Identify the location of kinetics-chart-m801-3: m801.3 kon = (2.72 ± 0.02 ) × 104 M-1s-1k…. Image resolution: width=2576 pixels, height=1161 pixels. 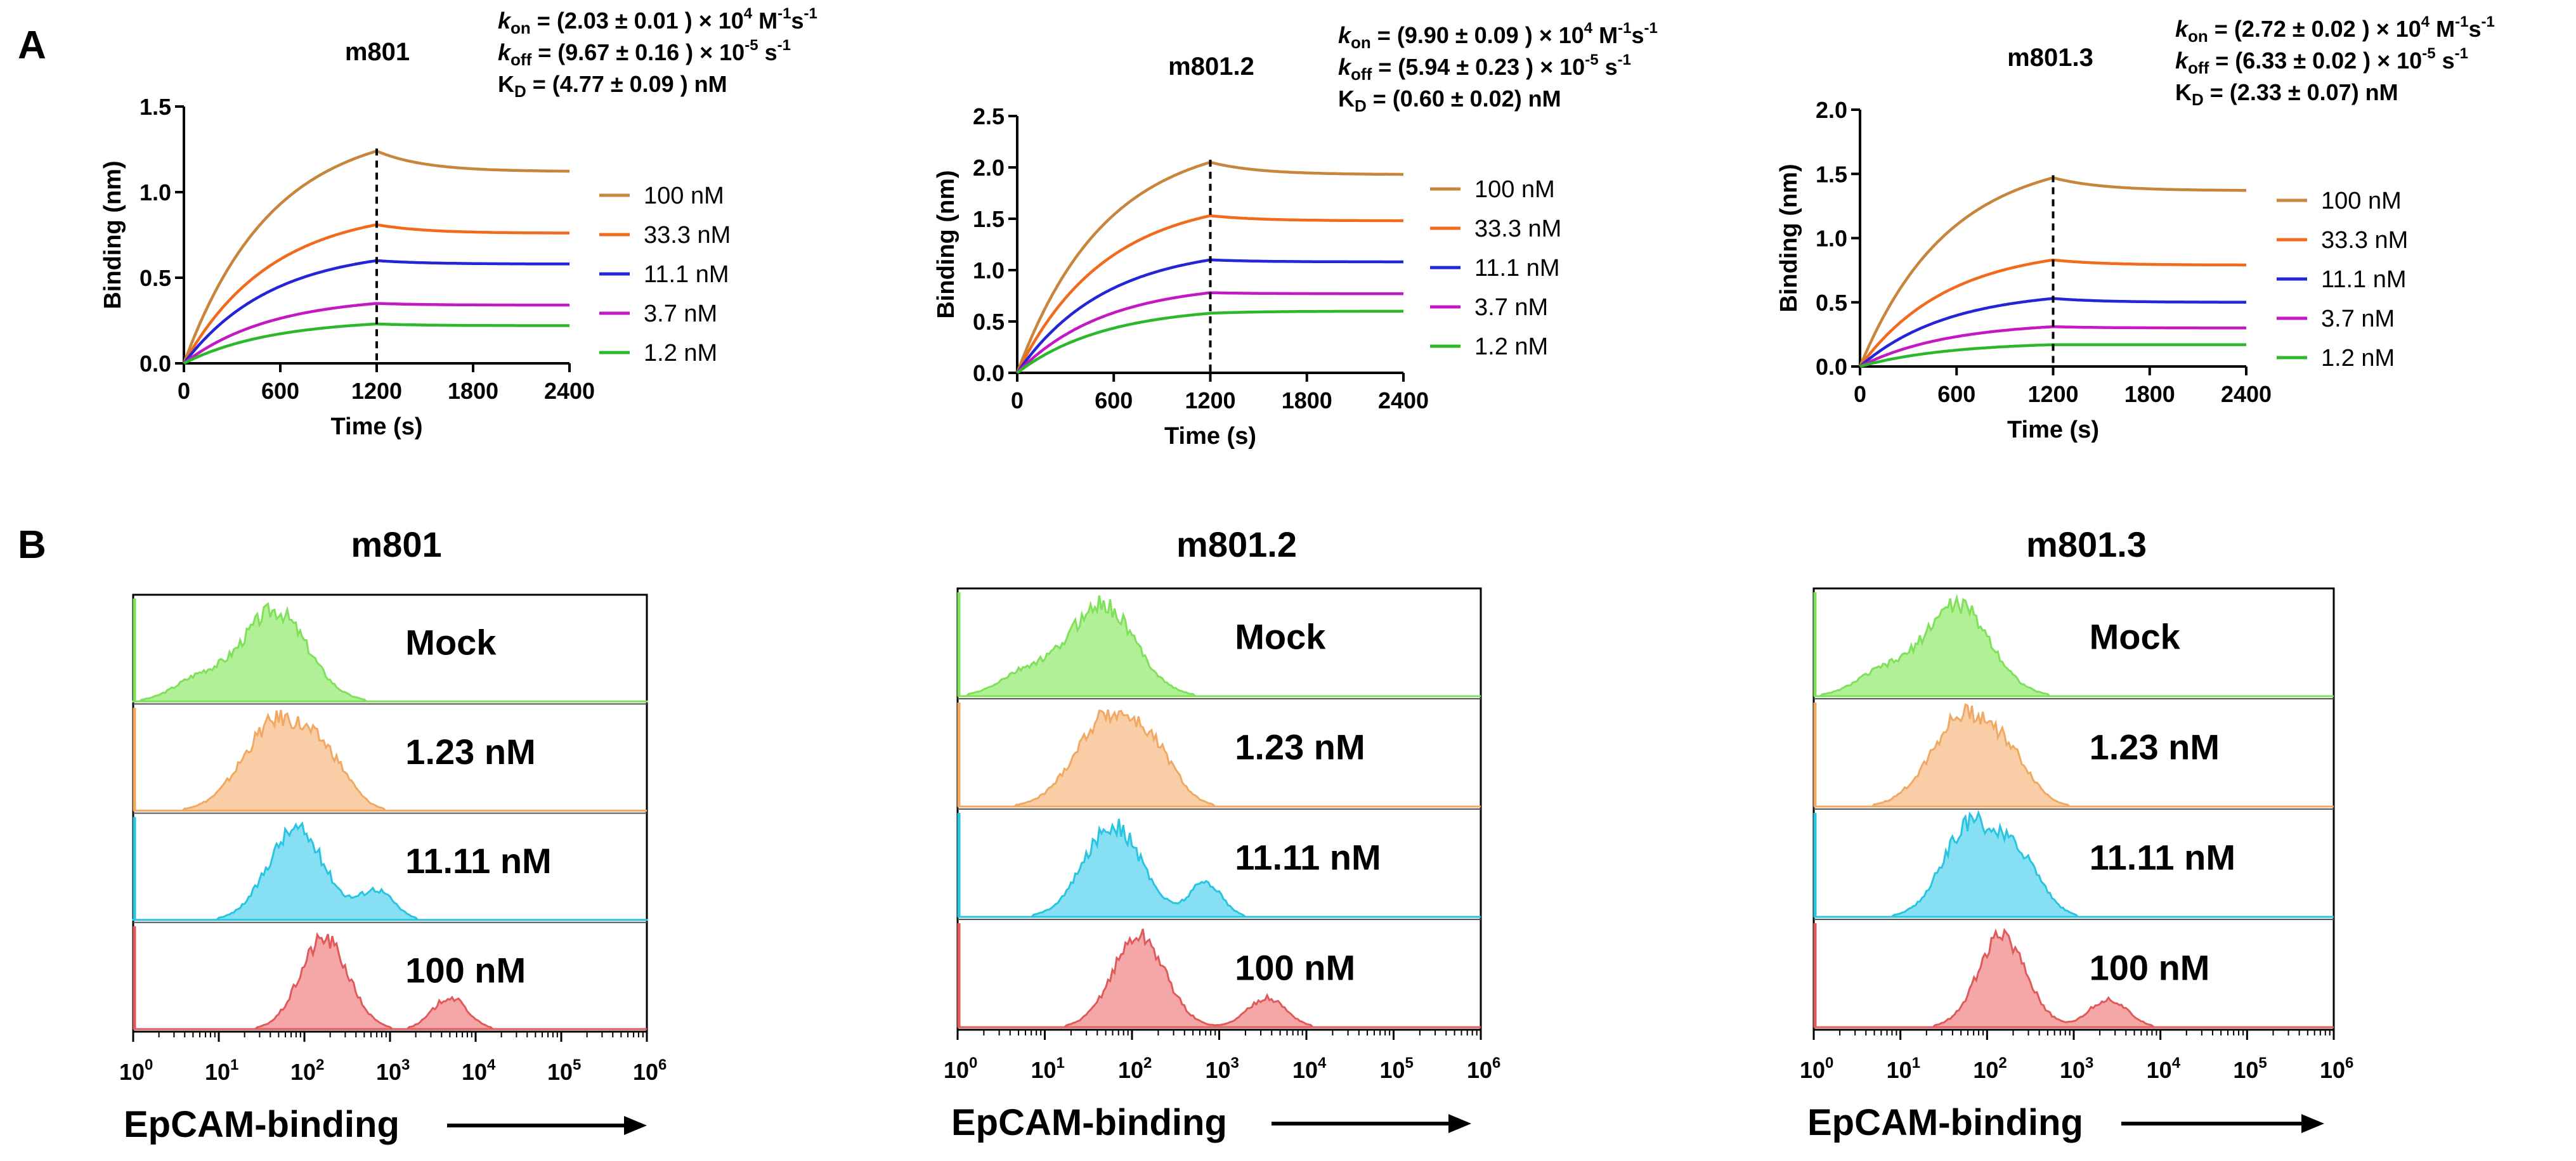
(2136, 228).